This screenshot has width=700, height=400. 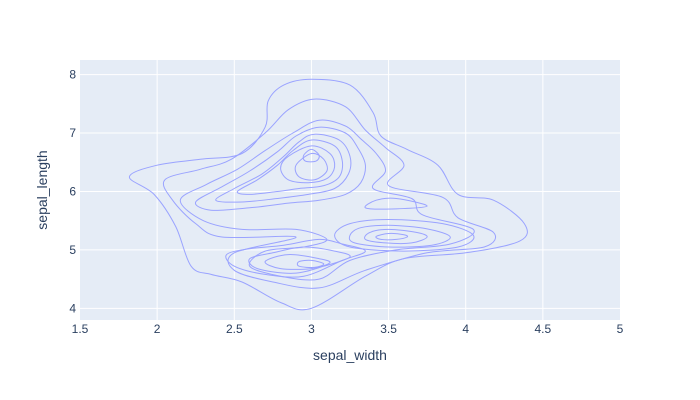 I want to click on y-axis-title: sepal_length, so click(x=42, y=189).